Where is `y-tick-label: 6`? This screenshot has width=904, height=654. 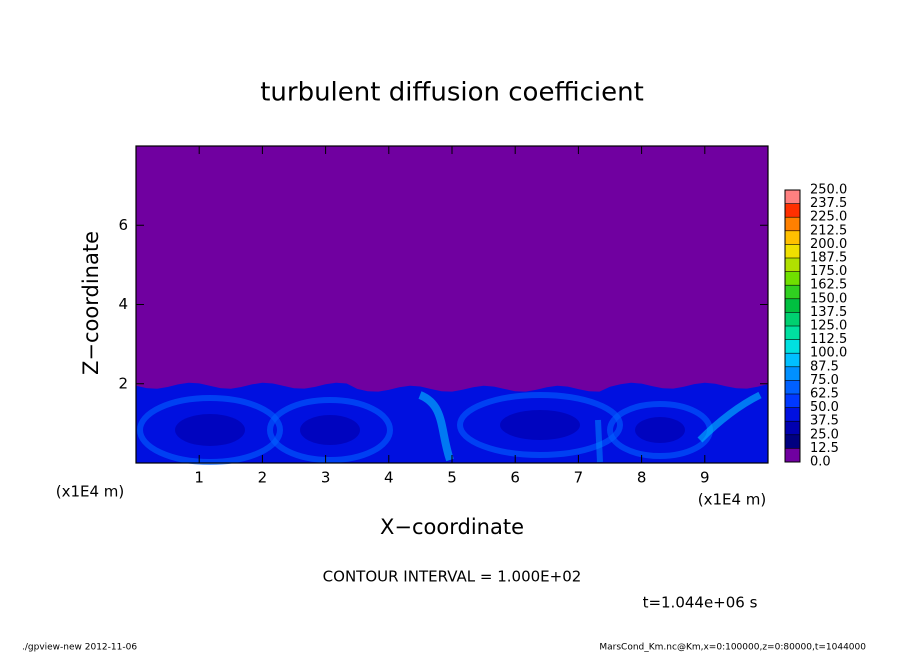
y-tick-label: 6 is located at coordinates (123, 225).